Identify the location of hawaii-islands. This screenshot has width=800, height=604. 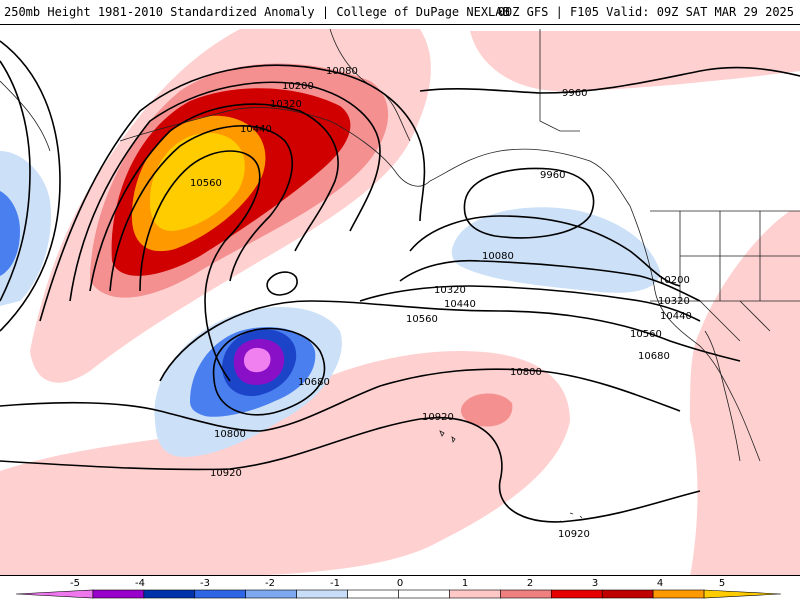
(447, 437).